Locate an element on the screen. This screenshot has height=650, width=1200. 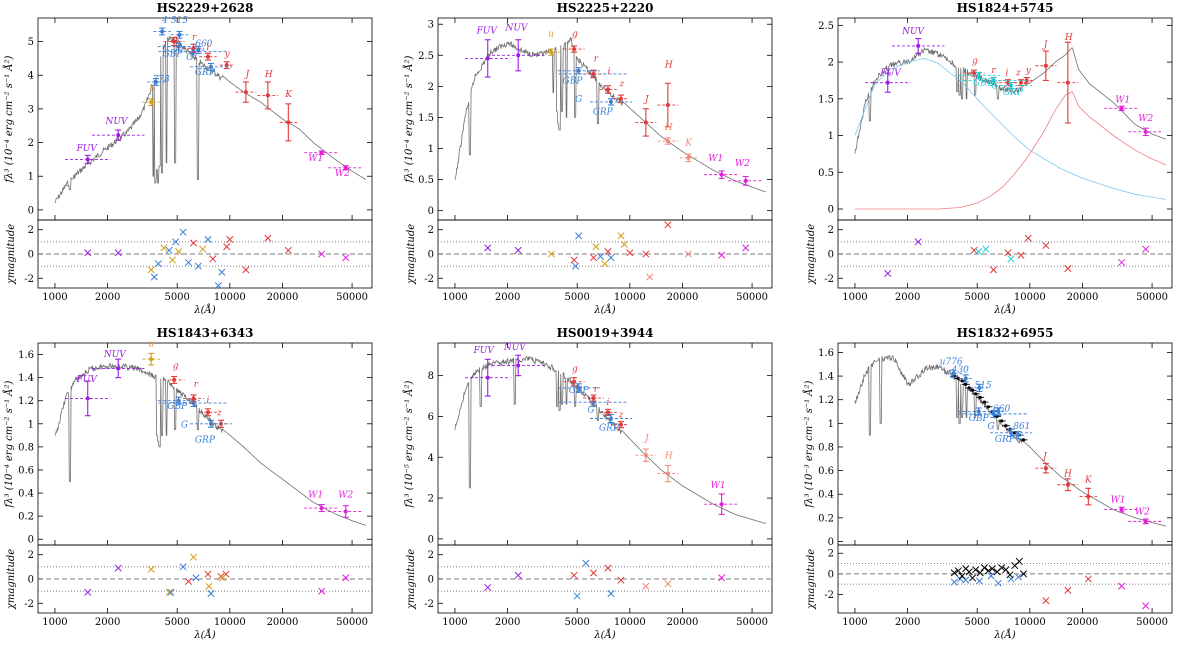
y-tick-label: 2 is located at coordinates (831, 63).